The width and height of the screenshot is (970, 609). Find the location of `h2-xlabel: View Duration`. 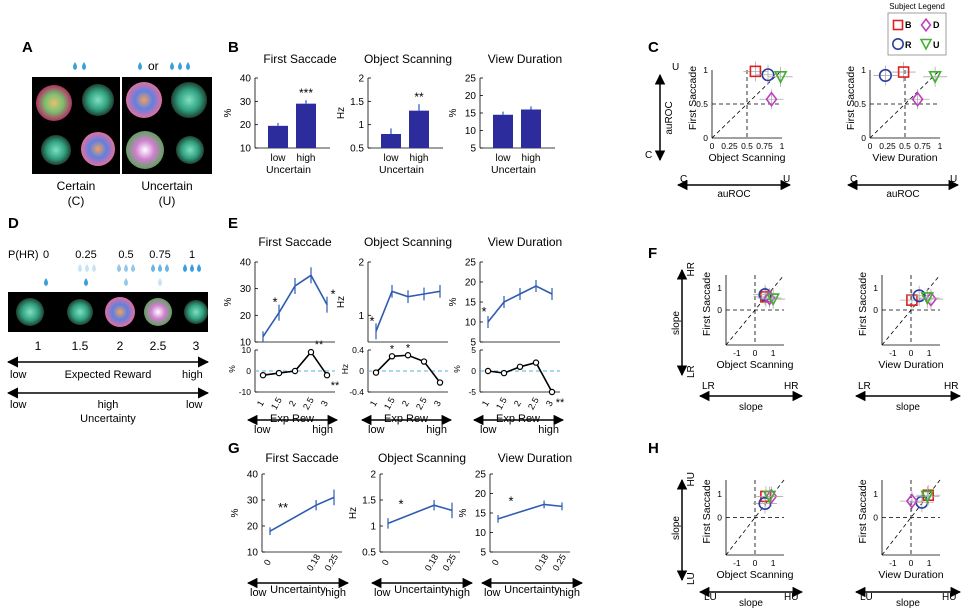

h2-xlabel: View Duration is located at coordinates (910, 575).